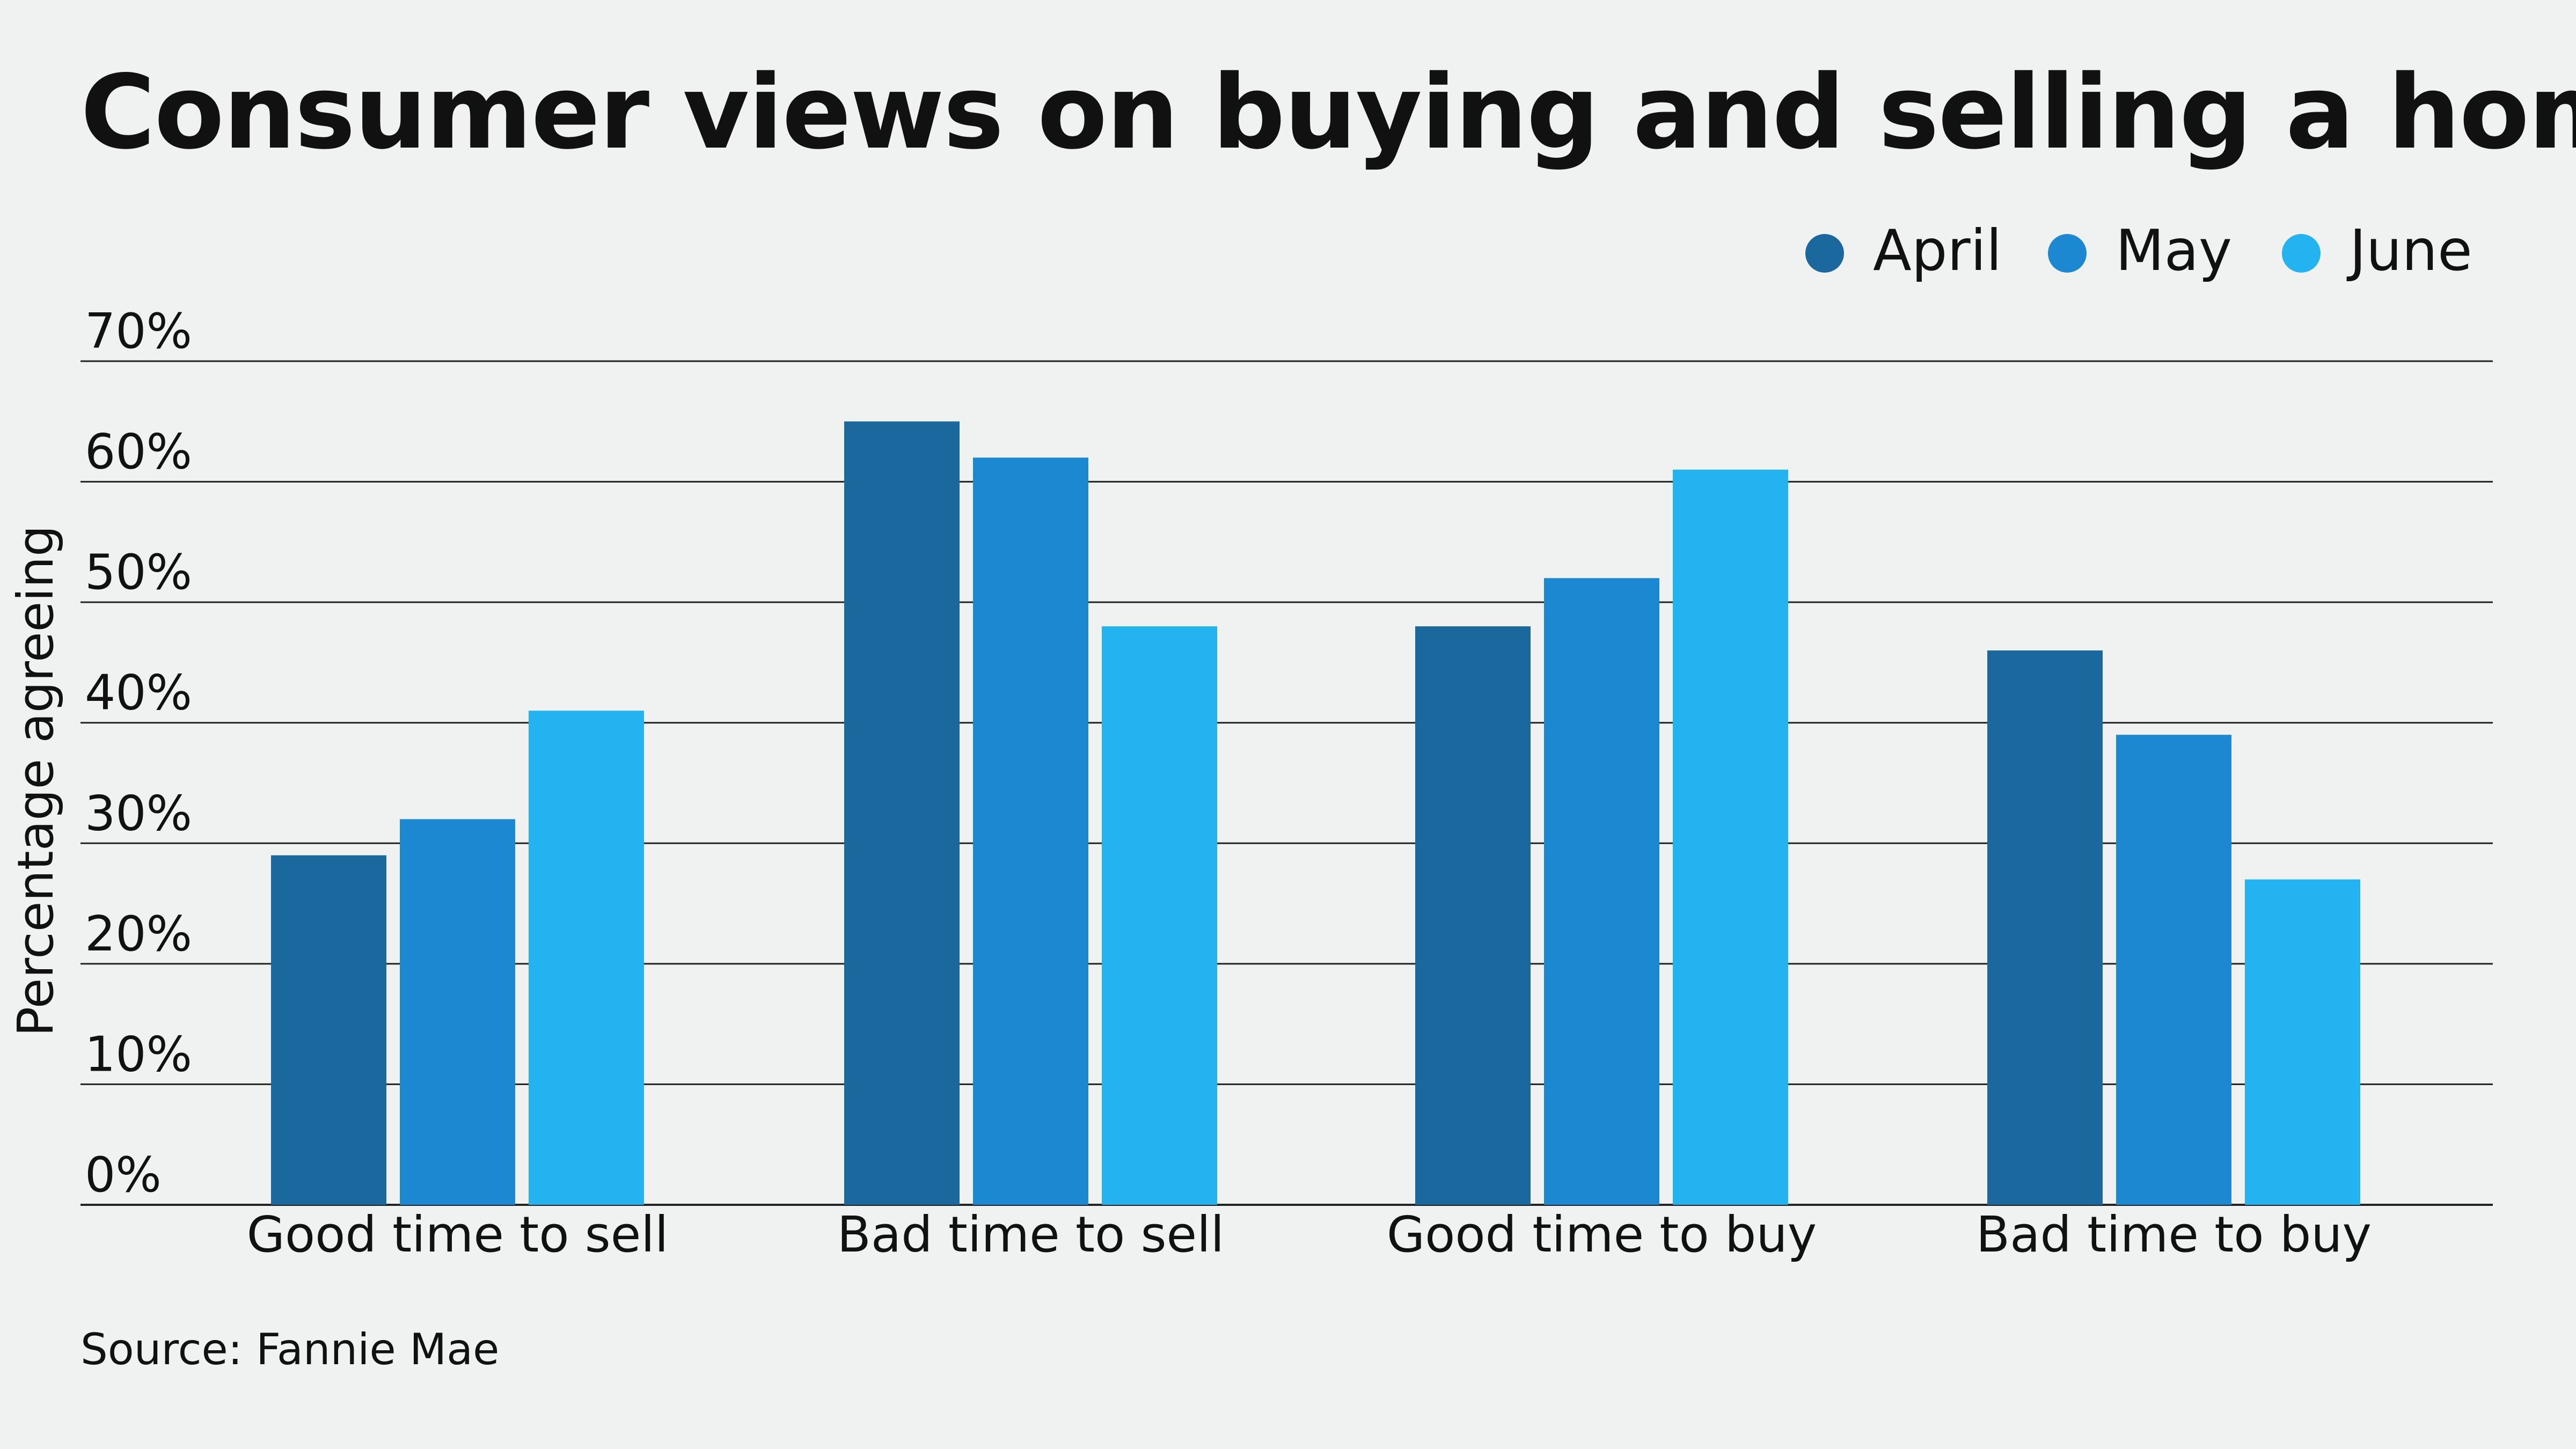 The width and height of the screenshot is (2576, 1449). Describe the element at coordinates (138, 934) in the screenshot. I see `y-tick-label: 20%` at that location.